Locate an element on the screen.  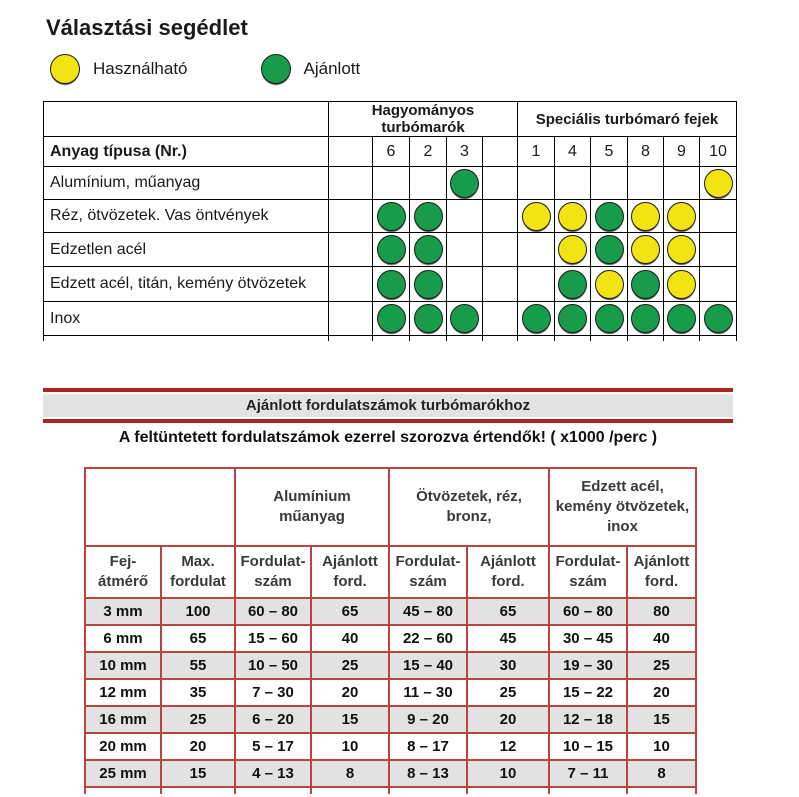
material-label: Réz, ötvözetek. Vas öntvények is located at coordinates (186, 216).